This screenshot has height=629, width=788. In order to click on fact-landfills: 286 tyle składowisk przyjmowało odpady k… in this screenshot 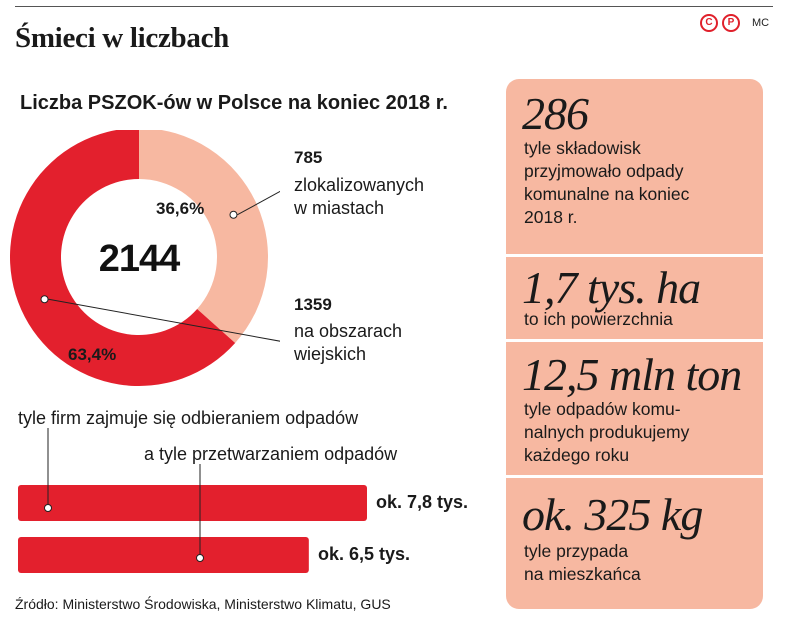, I will do `click(634, 168)`.